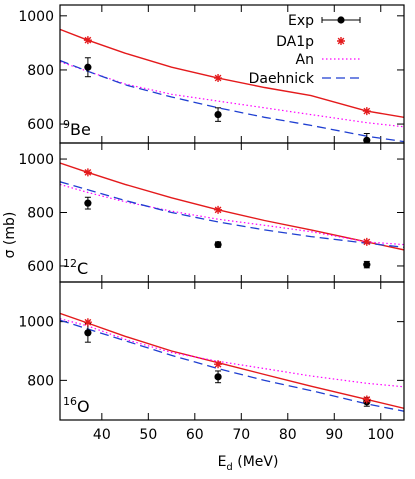  I want to click on x-tick-label: 70, so click(241, 435).